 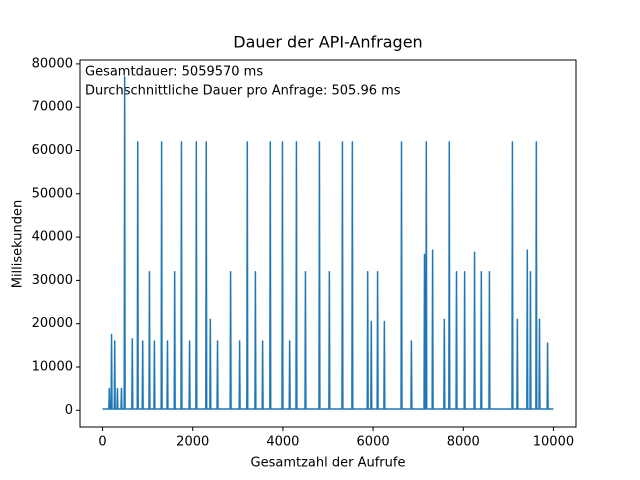 I want to click on y-tick-label: 80000, so click(x=52, y=63).